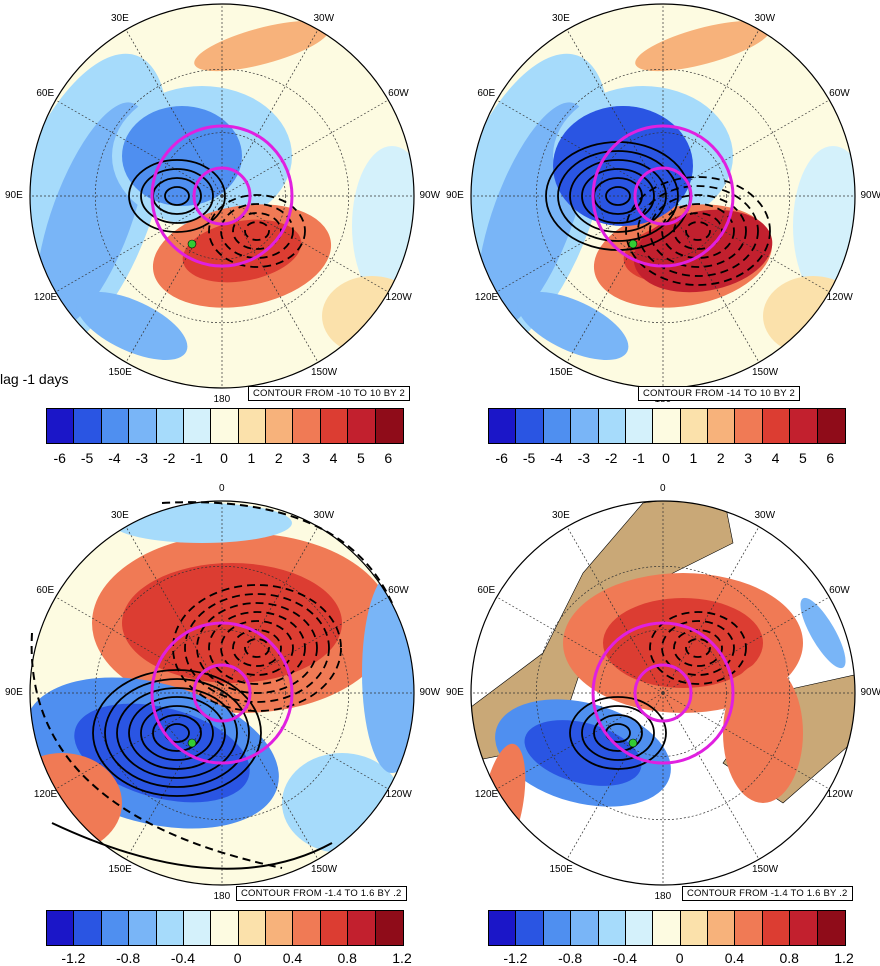 The height and width of the screenshot is (966, 880). I want to click on colorbar-tick-label: -4, so click(114, 458).